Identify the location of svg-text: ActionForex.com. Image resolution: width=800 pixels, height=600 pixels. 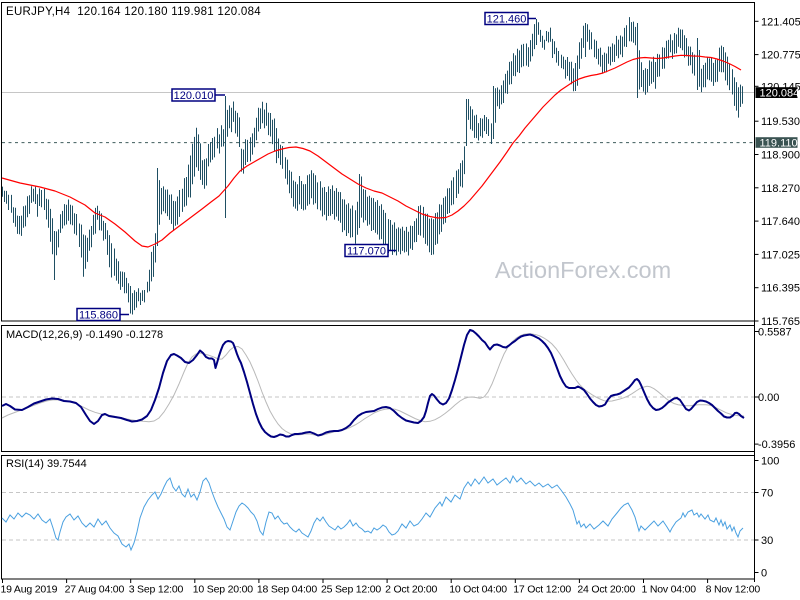
(583, 270).